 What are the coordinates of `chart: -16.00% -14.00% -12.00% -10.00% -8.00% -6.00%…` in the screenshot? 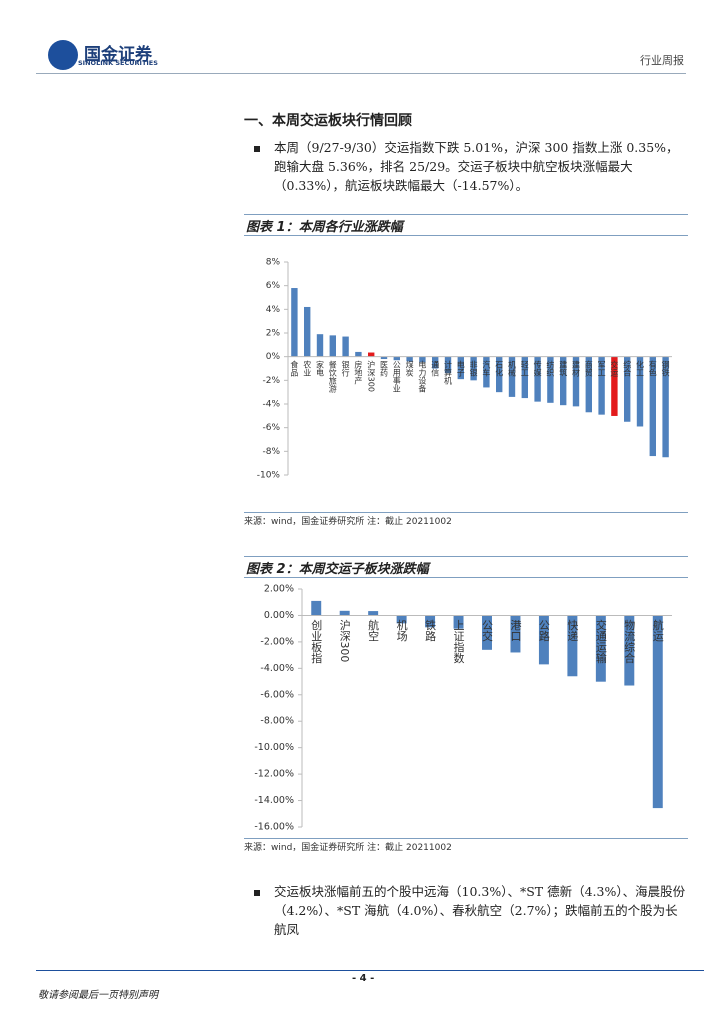 It's located at (463, 708).